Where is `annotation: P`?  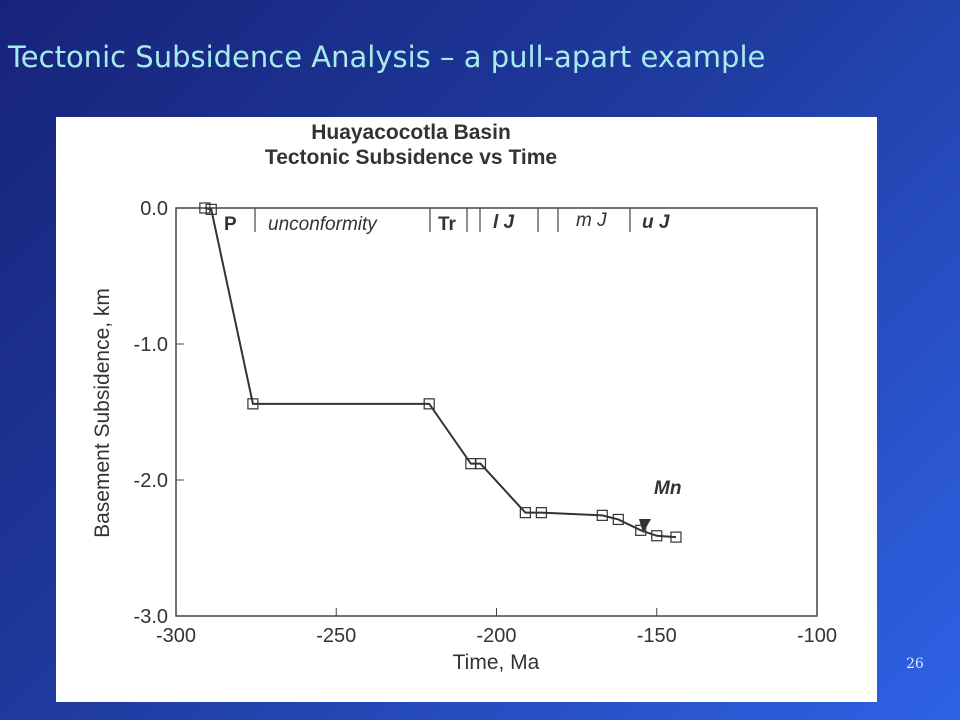
annotation: P is located at coordinates (230, 224).